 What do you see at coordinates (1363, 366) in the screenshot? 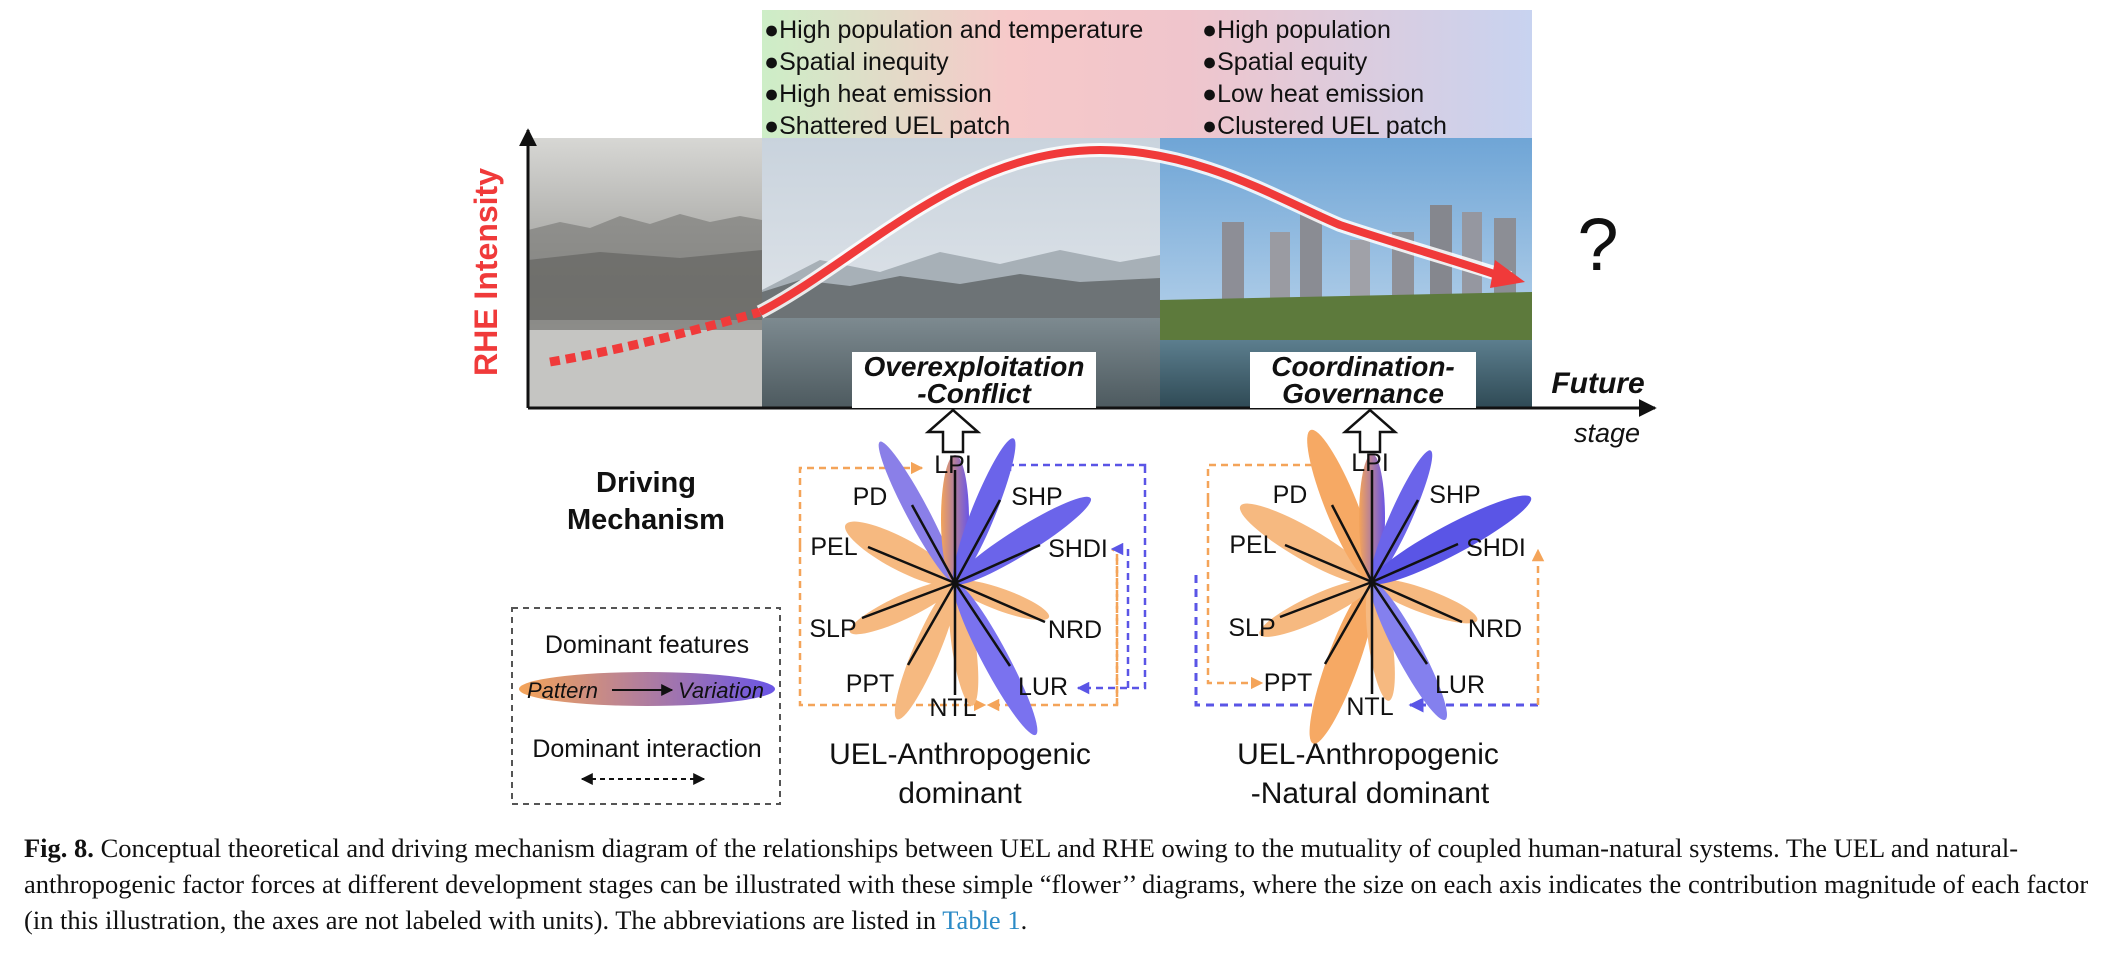
I see `svg-text: Coordination-` at bounding box center [1363, 366].